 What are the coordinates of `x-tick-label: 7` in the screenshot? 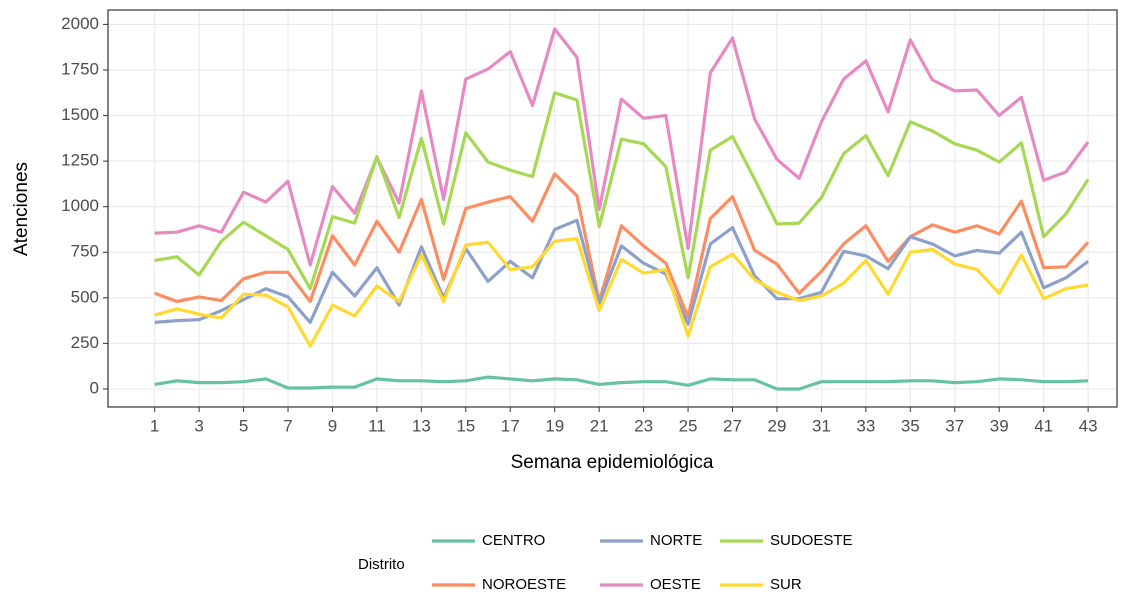 It's located at (287, 425).